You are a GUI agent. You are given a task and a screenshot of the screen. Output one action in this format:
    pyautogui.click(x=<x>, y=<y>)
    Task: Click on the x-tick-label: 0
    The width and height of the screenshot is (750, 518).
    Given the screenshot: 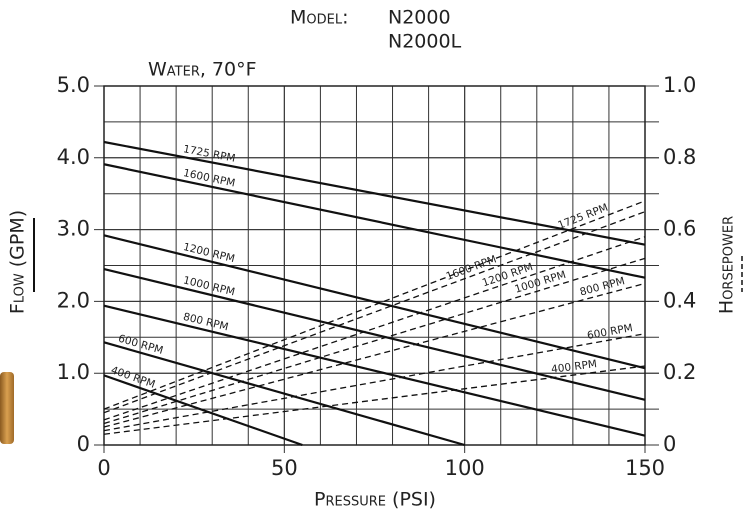 What is the action you would take?
    pyautogui.click(x=103, y=468)
    